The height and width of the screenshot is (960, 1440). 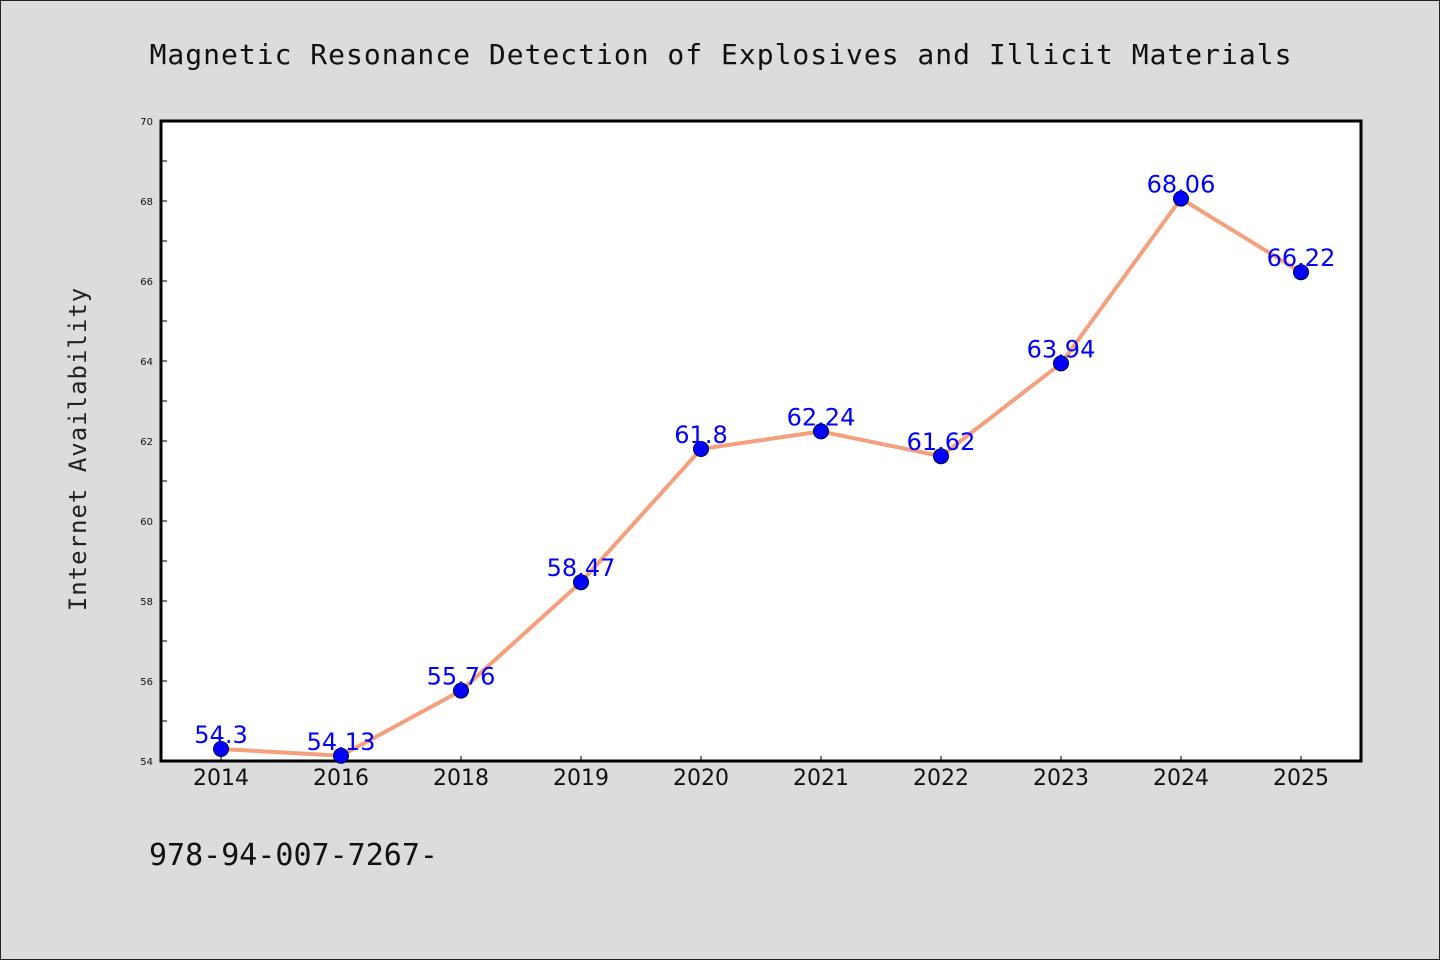 I want to click on x-tick-label: 2022, so click(x=941, y=778).